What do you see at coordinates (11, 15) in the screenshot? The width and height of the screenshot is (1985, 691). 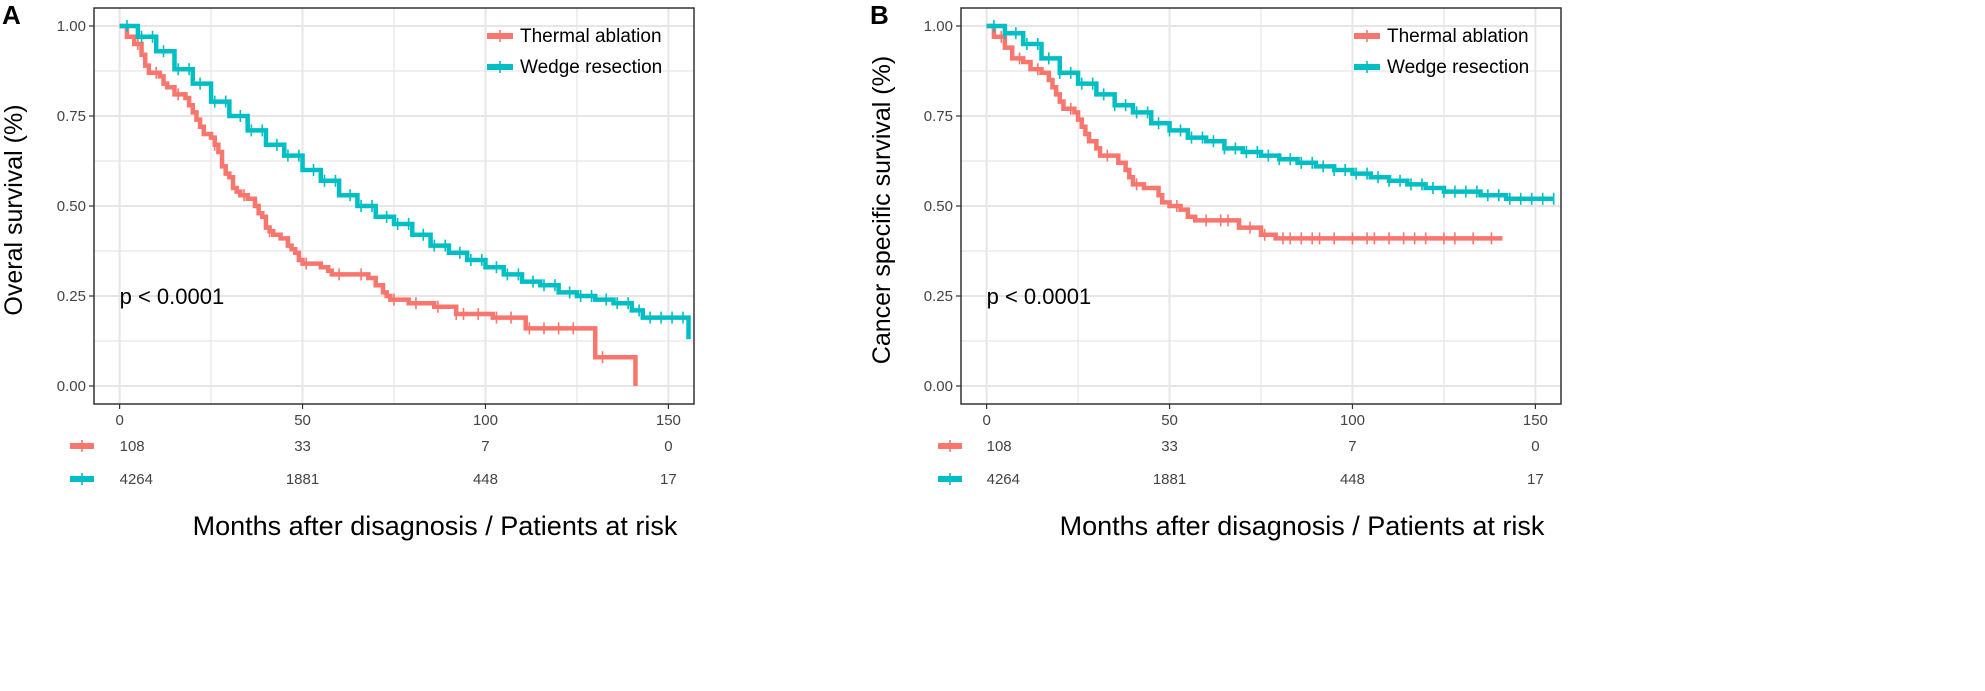 I see `panel-label: A` at bounding box center [11, 15].